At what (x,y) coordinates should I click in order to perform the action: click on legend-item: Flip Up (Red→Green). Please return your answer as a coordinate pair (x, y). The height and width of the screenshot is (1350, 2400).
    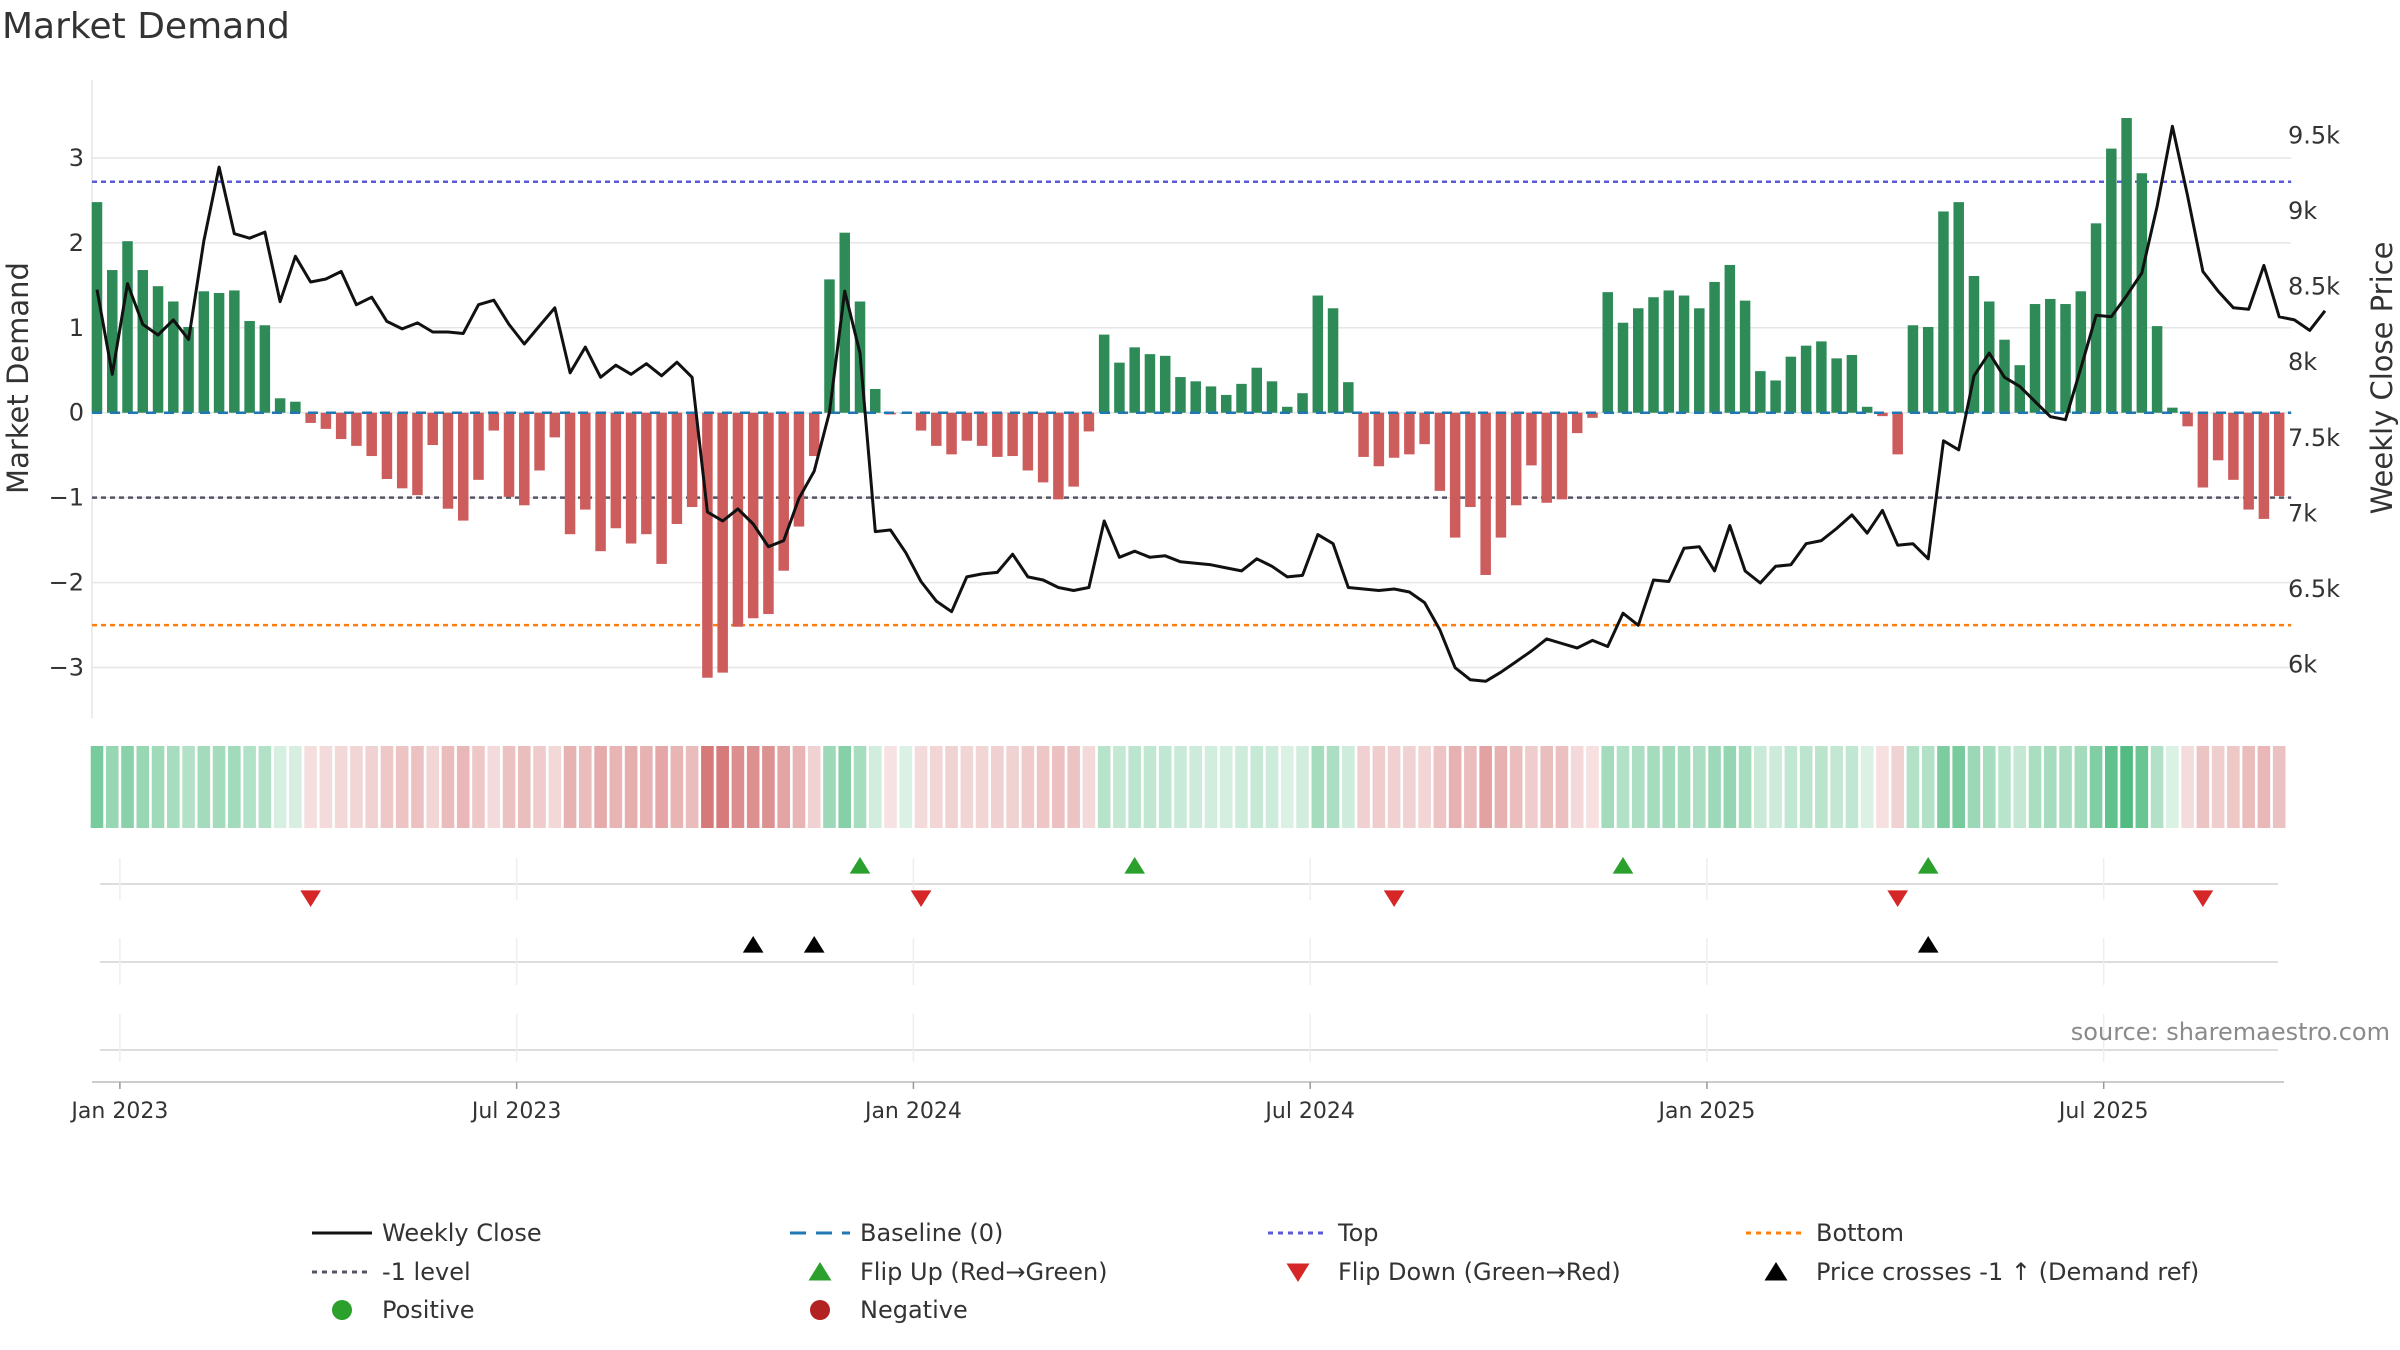
    Looking at the image, I should click on (958, 1272).